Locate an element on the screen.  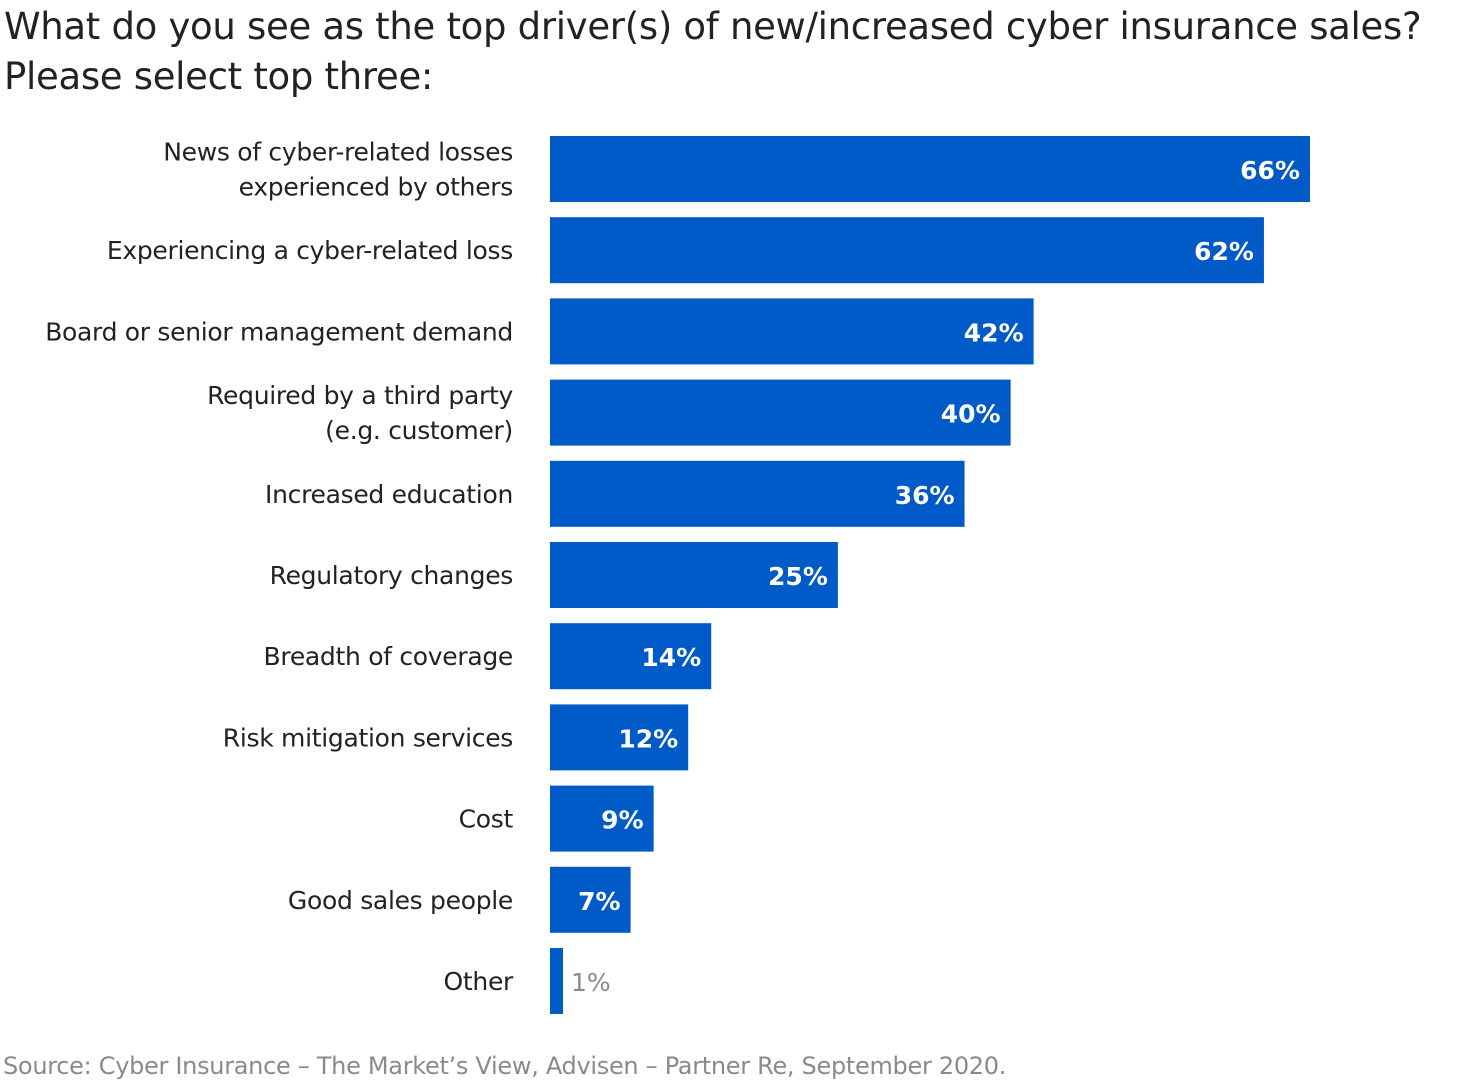
category-label: Required by a third party is located at coordinates (360, 395).